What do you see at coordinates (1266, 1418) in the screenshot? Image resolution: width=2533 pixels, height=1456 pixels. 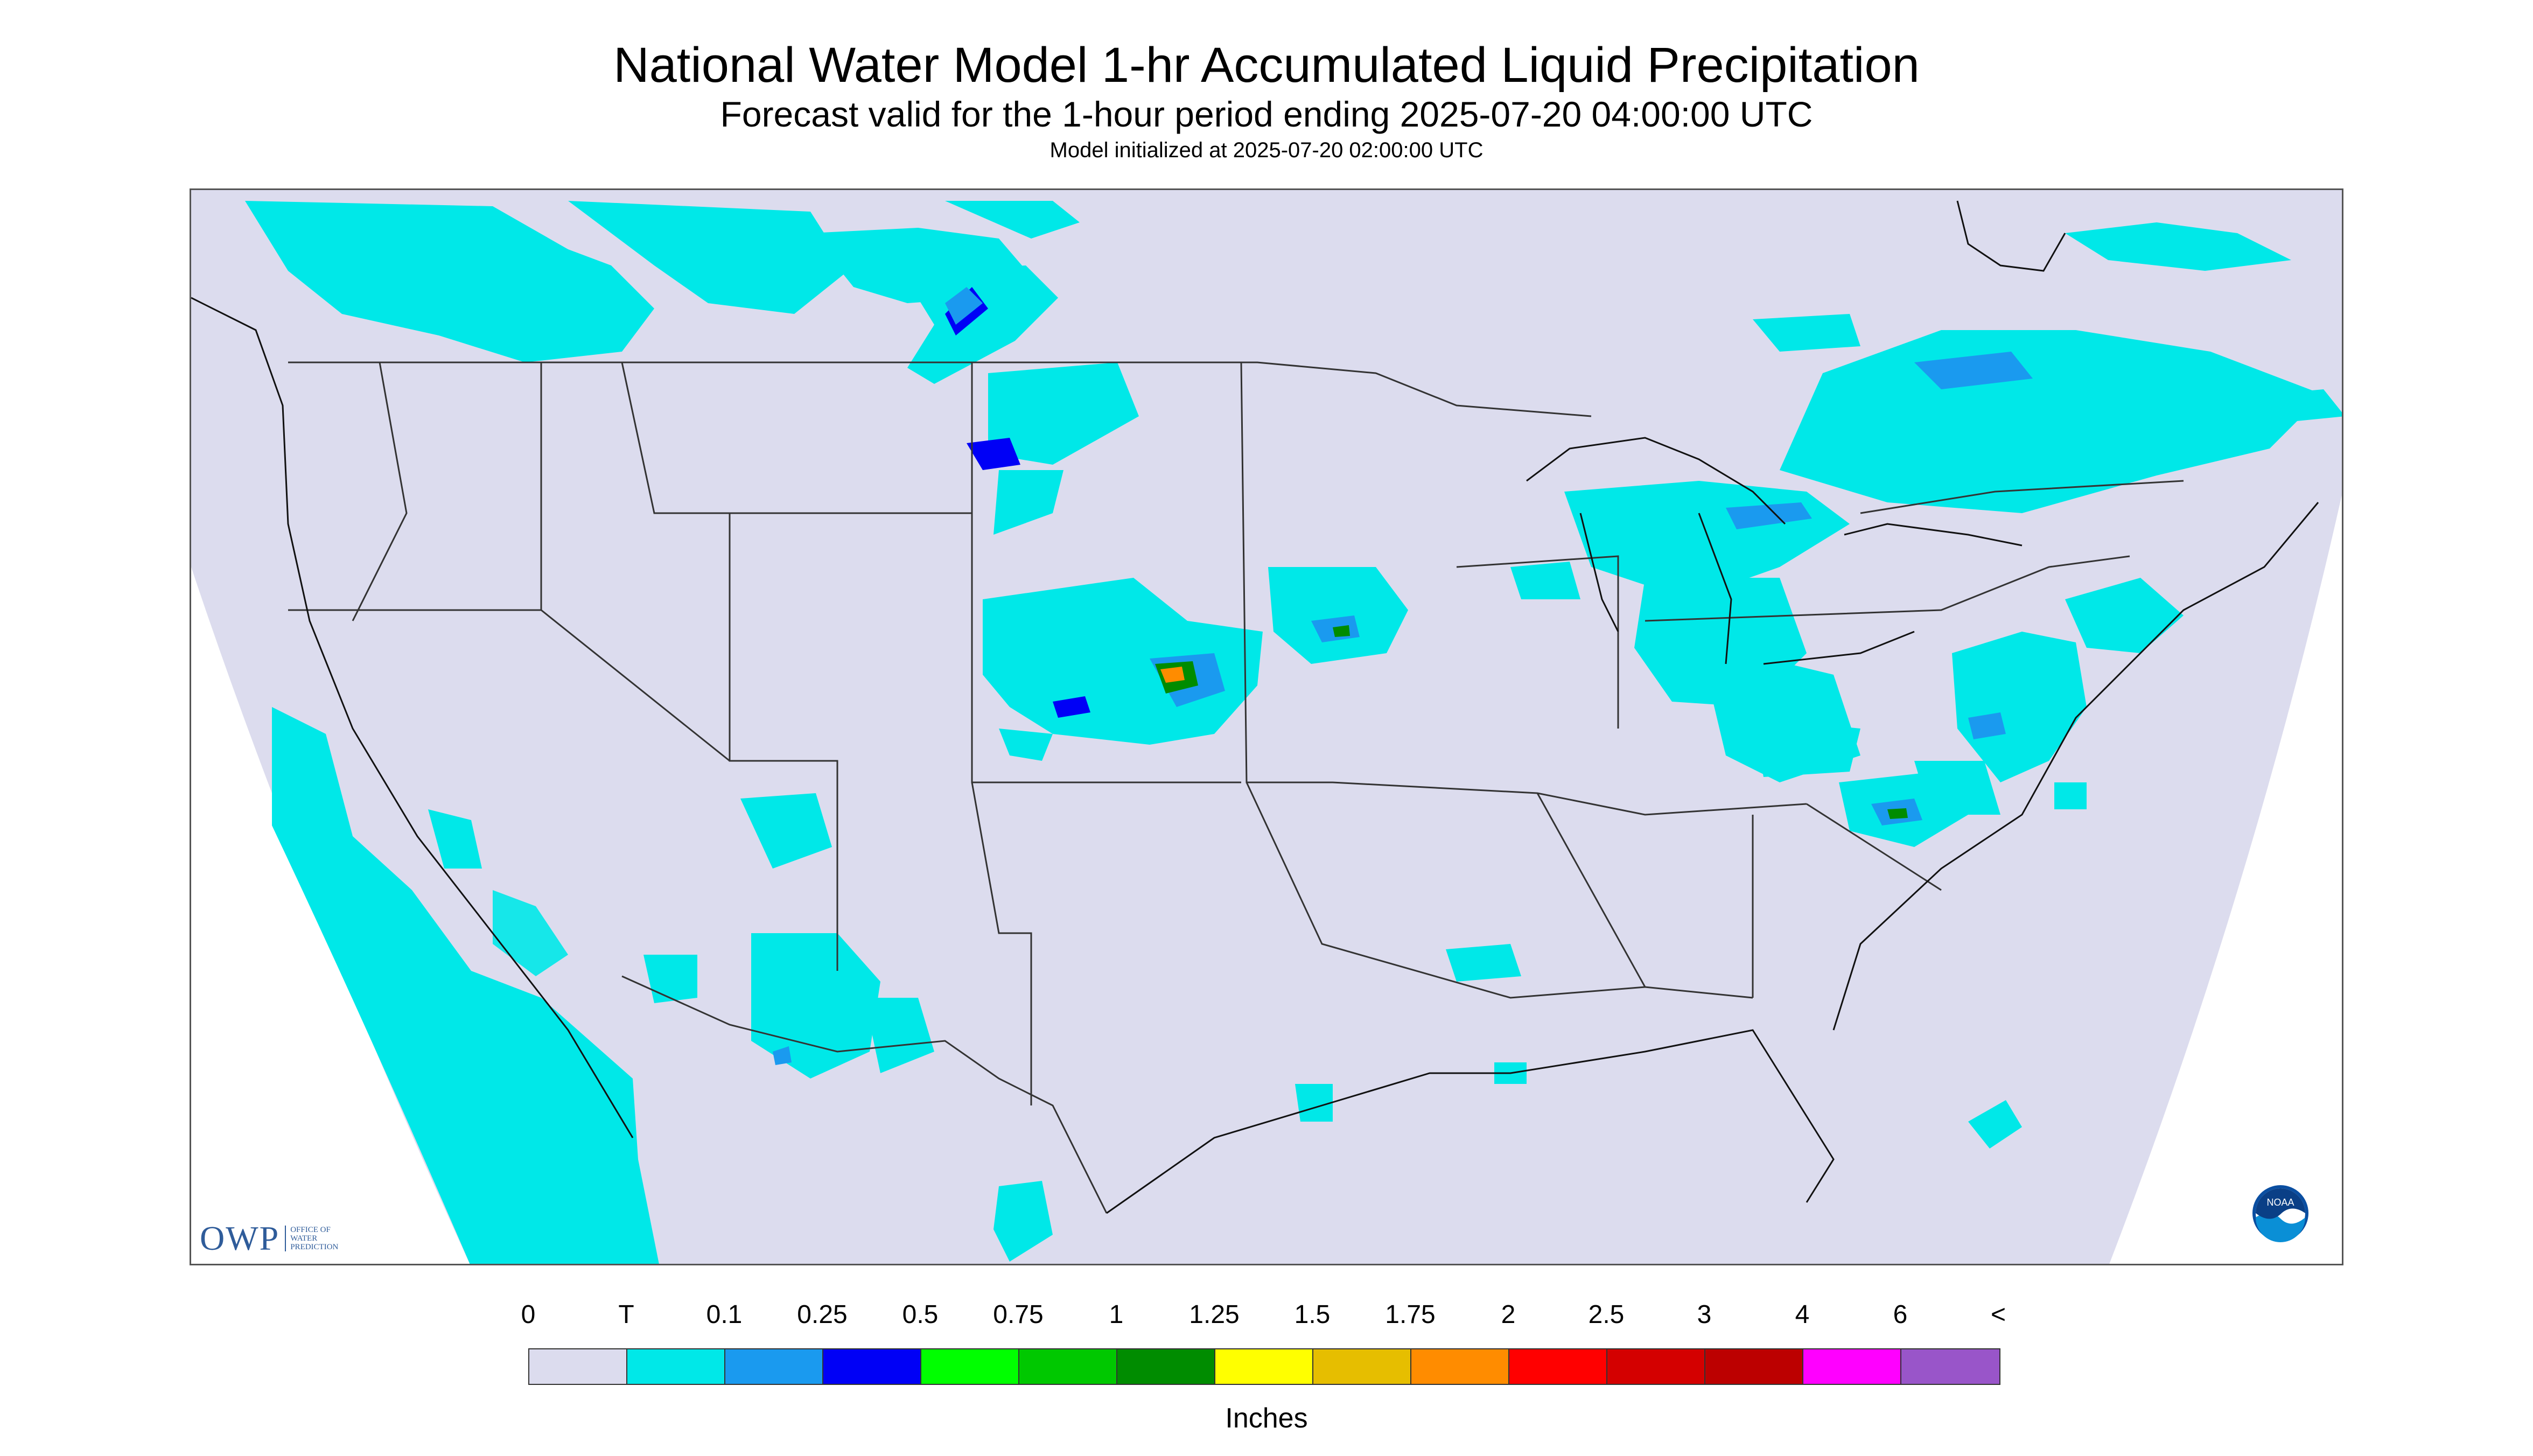 I see `legend-units: Inches` at bounding box center [1266, 1418].